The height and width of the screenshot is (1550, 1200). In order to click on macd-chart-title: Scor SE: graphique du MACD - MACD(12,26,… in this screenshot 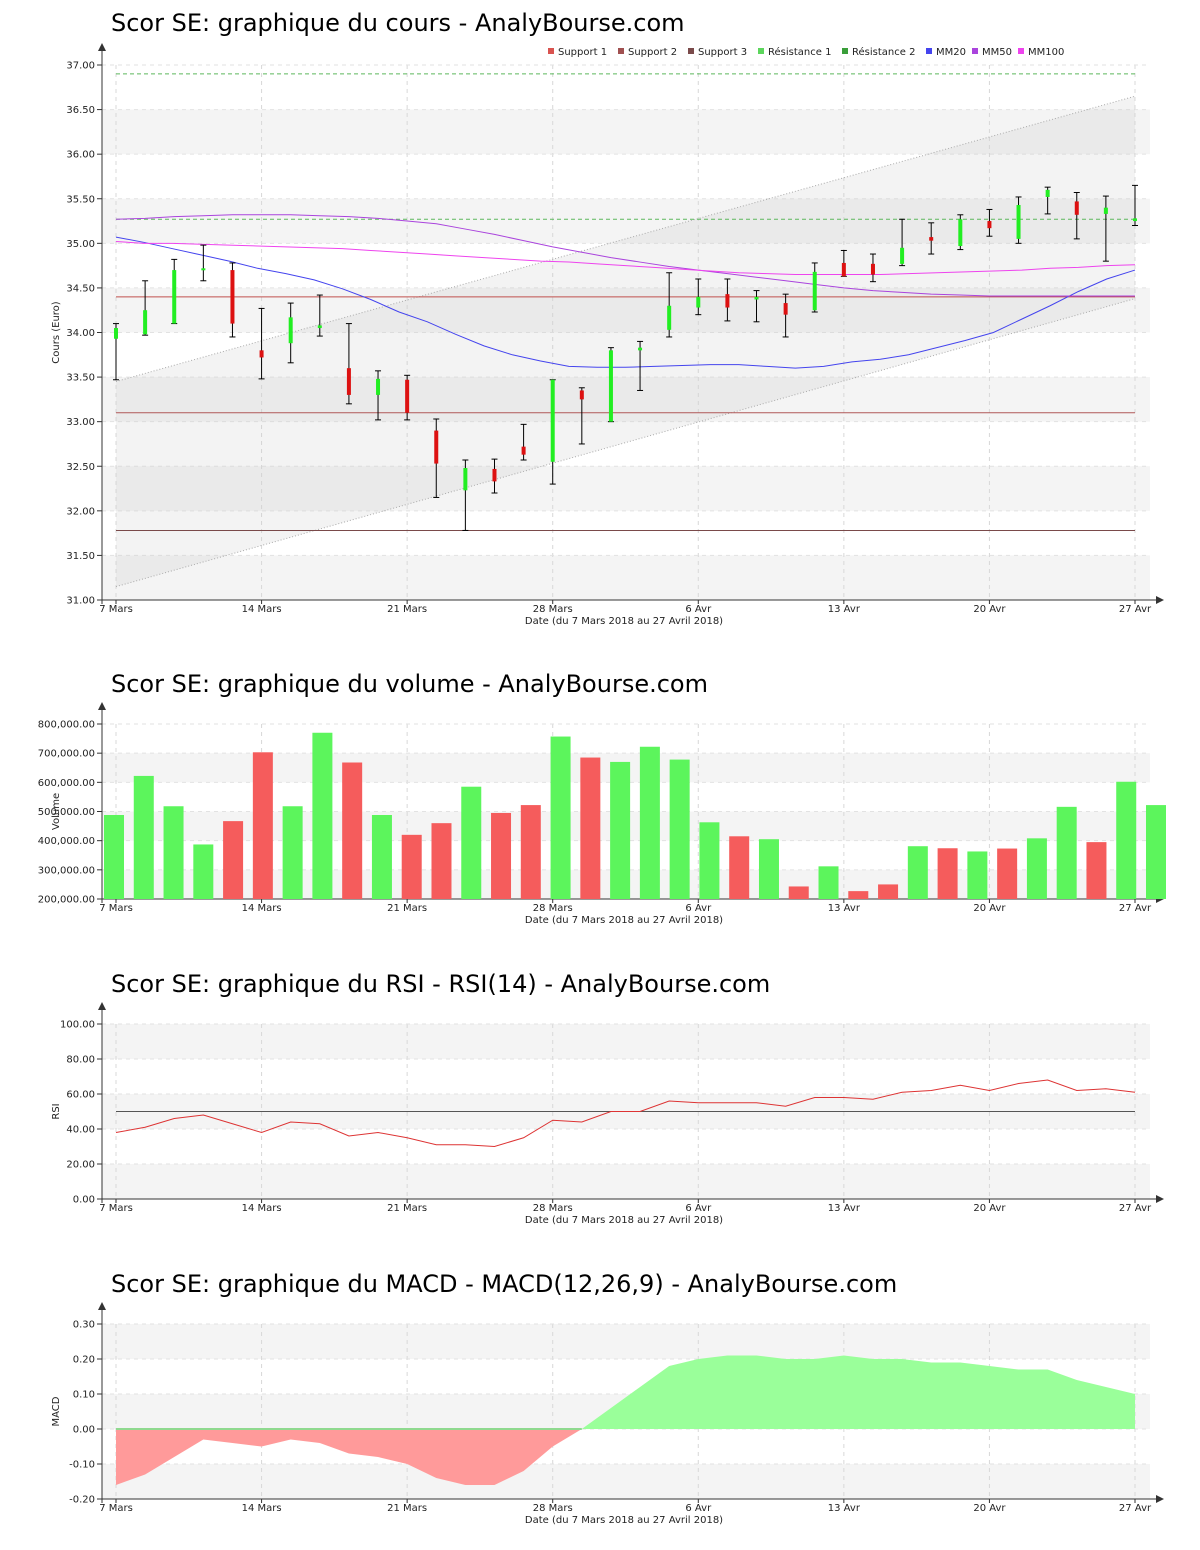, I will do `click(504, 1284)`.